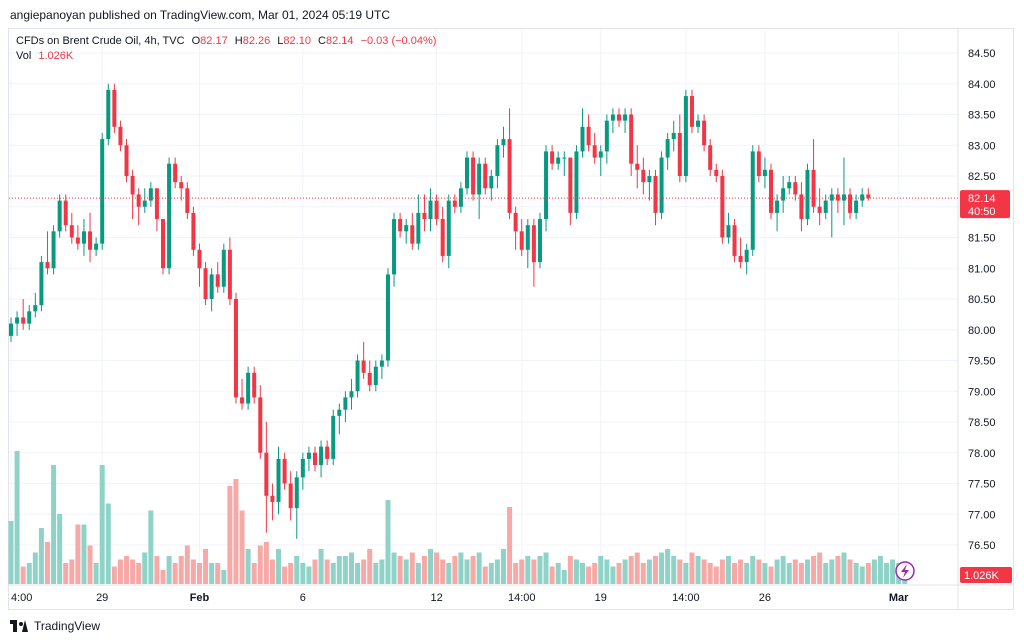 Image resolution: width=1024 pixels, height=643 pixels. Describe the element at coordinates (55, 626) in the screenshot. I see `tradingview-brand: TradingView` at that location.